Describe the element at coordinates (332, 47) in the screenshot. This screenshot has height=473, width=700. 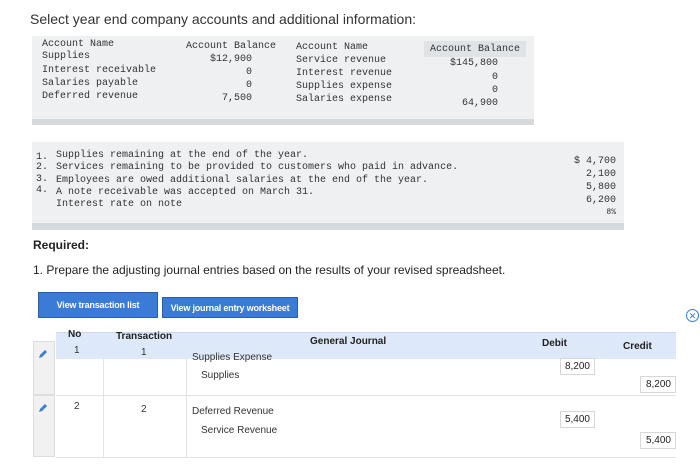
I see `col-header-account-name-right: Account Name` at that location.